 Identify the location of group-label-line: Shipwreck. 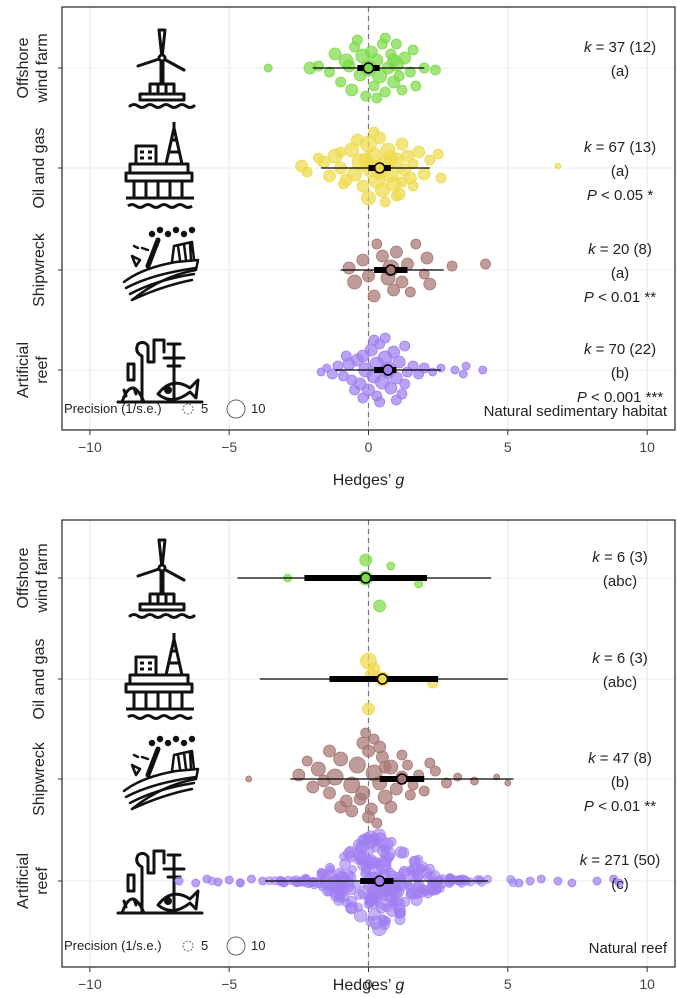
(39, 778).